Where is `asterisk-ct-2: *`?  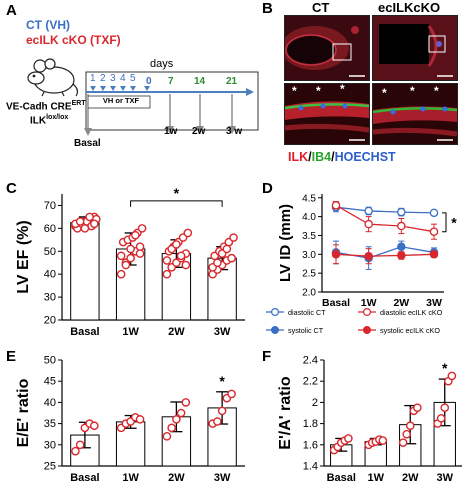
asterisk-ct-2: * is located at coordinates (318, 91).